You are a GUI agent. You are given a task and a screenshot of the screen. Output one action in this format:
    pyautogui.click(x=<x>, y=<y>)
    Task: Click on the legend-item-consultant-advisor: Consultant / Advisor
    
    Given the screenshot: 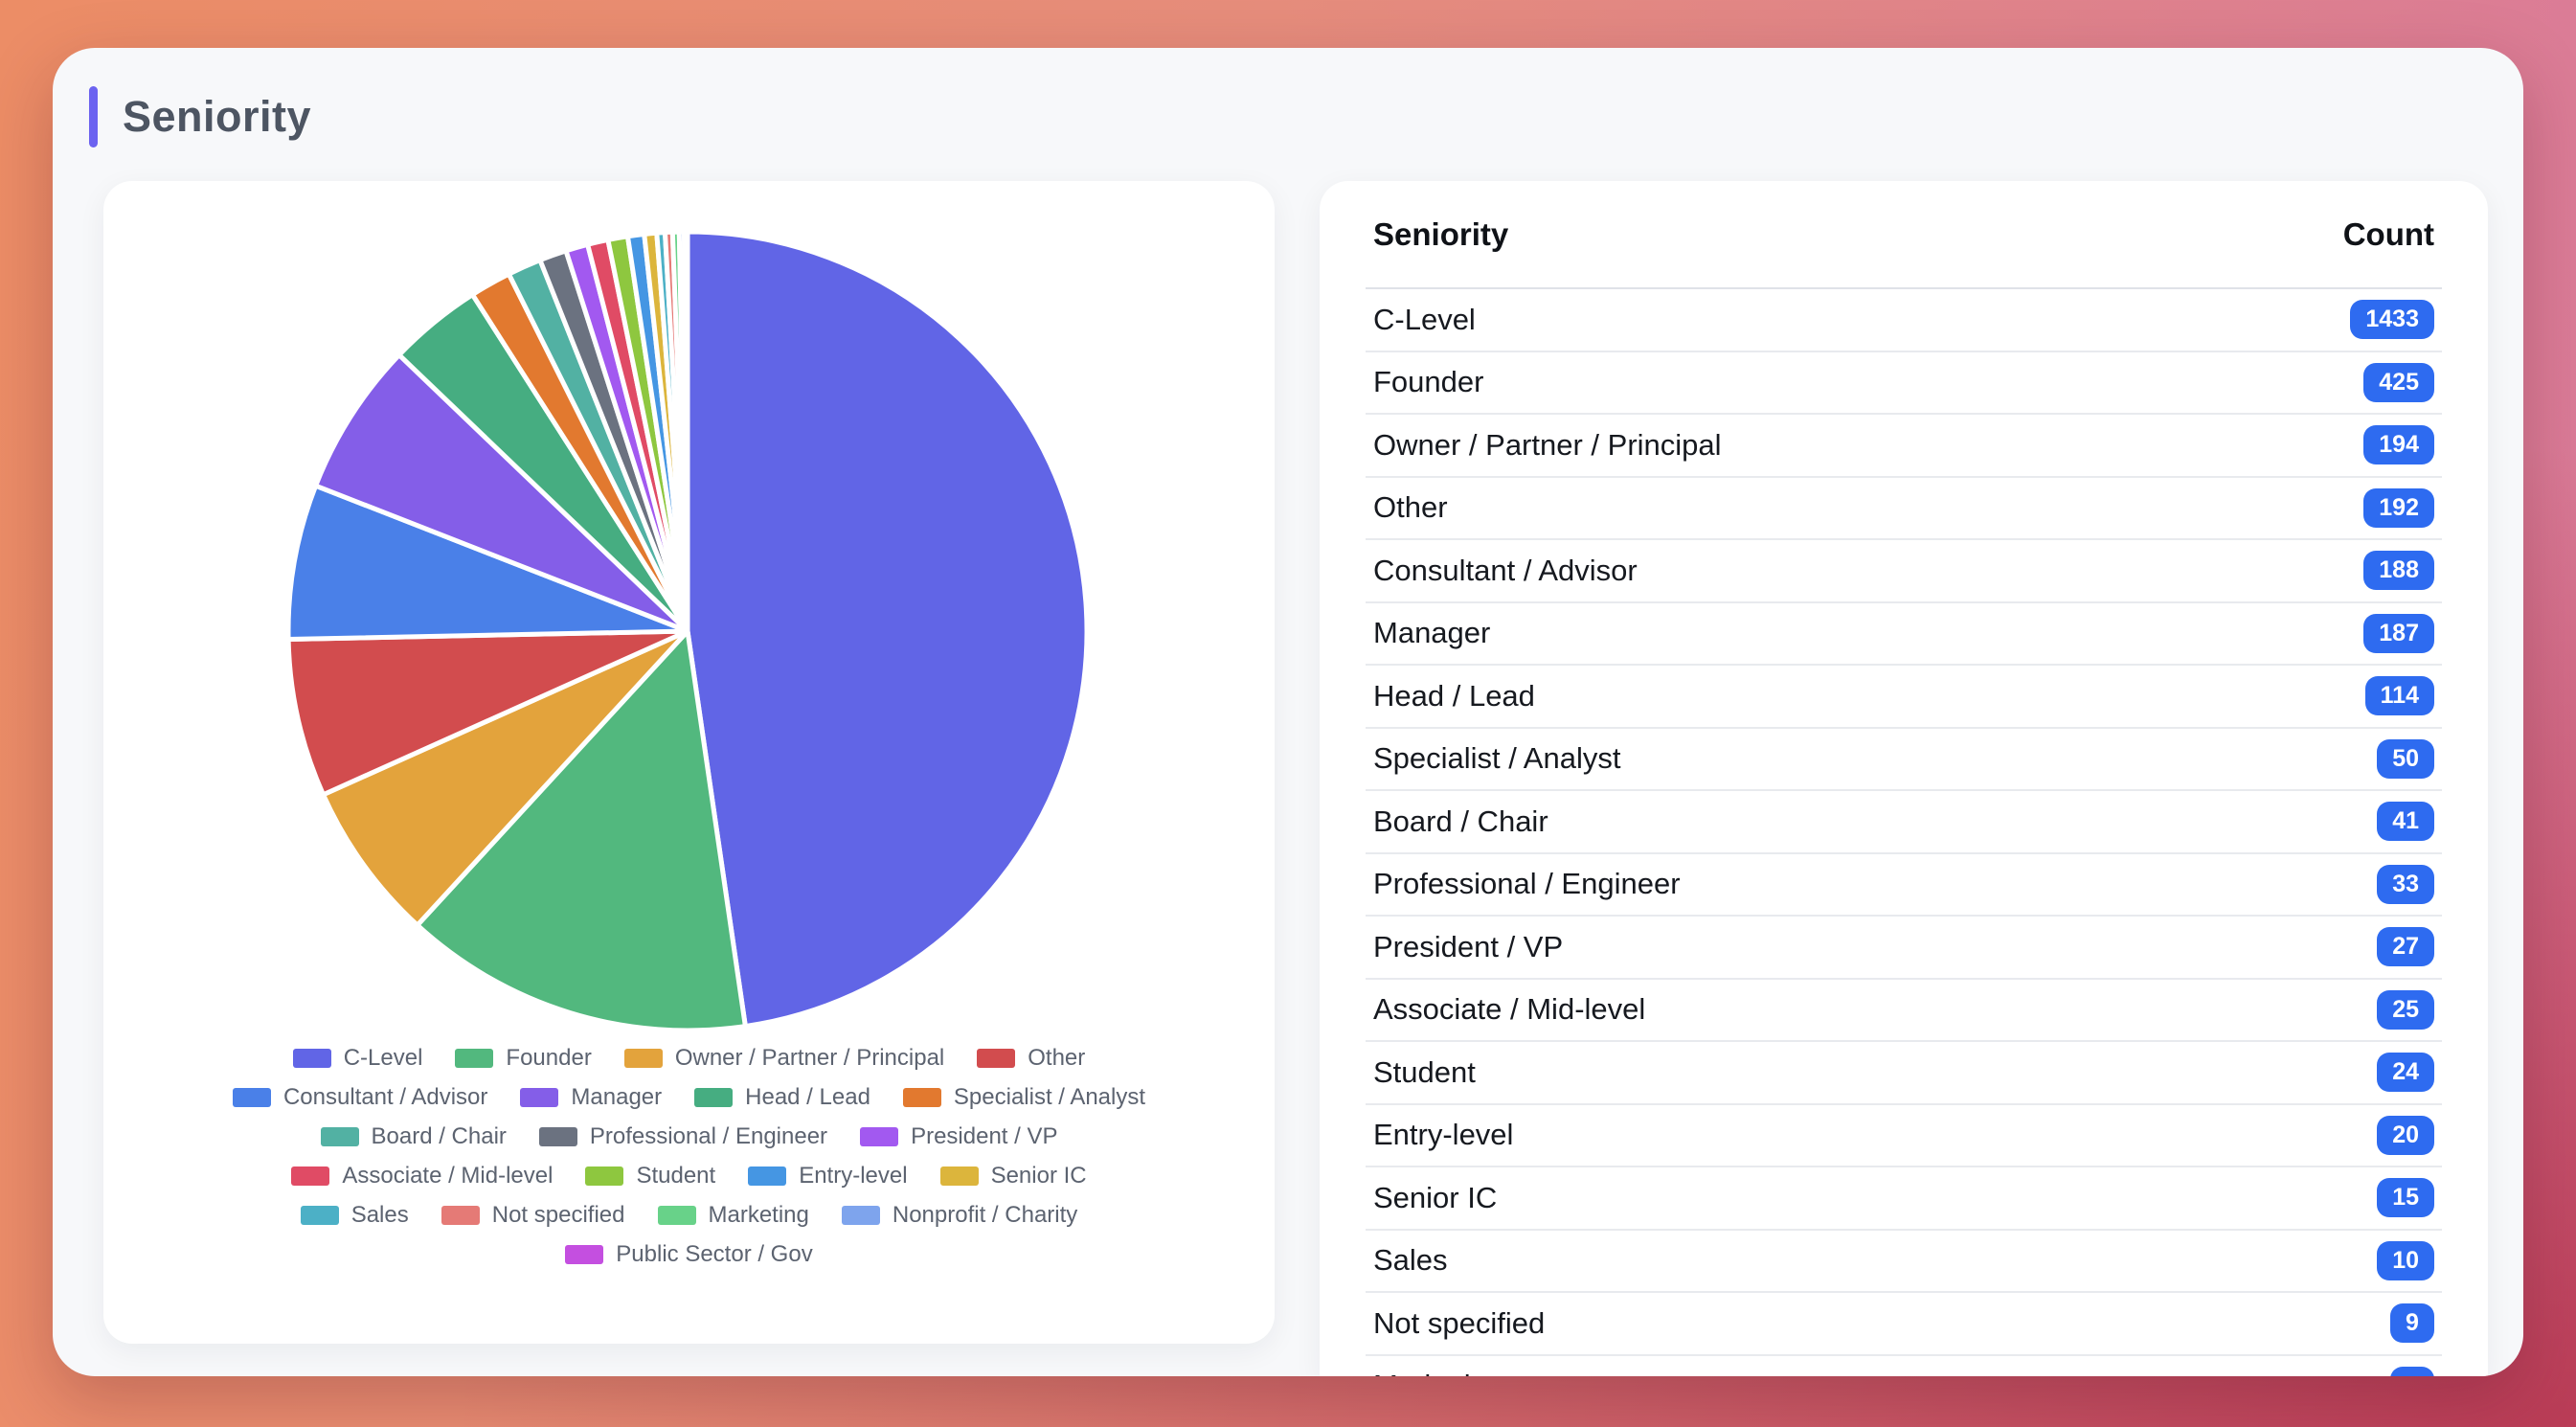 What is the action you would take?
    pyautogui.click(x=360, y=1097)
    